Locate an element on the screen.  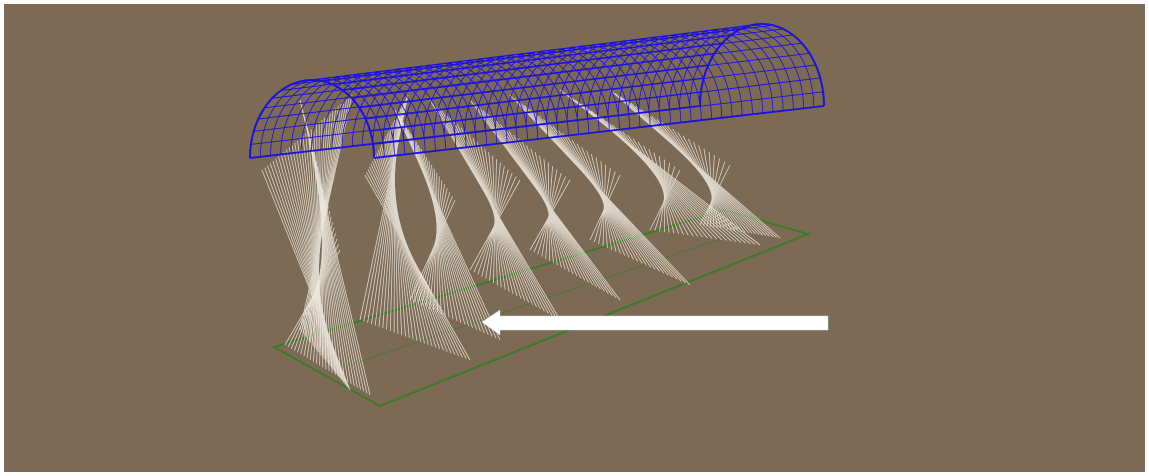
vault-wireframe-mesh is located at coordinates (537, 90).